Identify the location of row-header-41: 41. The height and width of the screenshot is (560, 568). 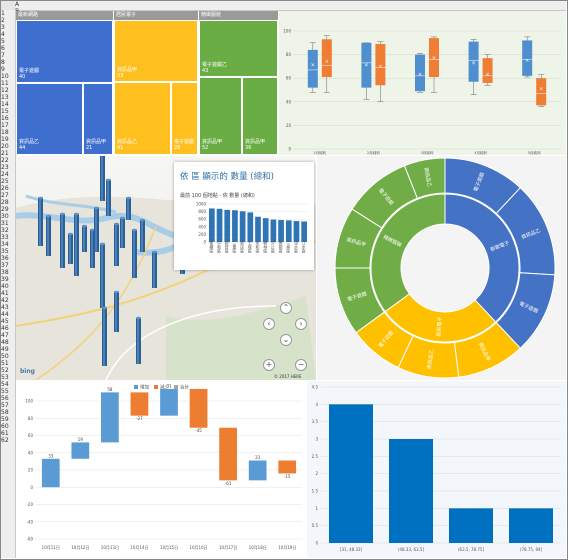
(5, 293).